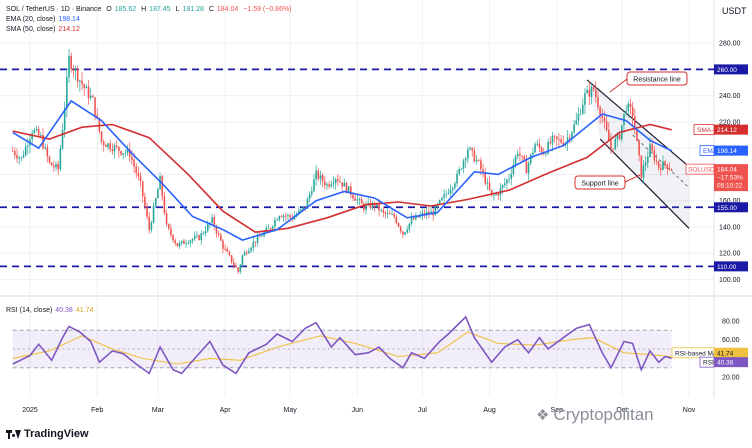  Describe the element at coordinates (109, 9) in the screenshot. I see `open-label: O` at that location.